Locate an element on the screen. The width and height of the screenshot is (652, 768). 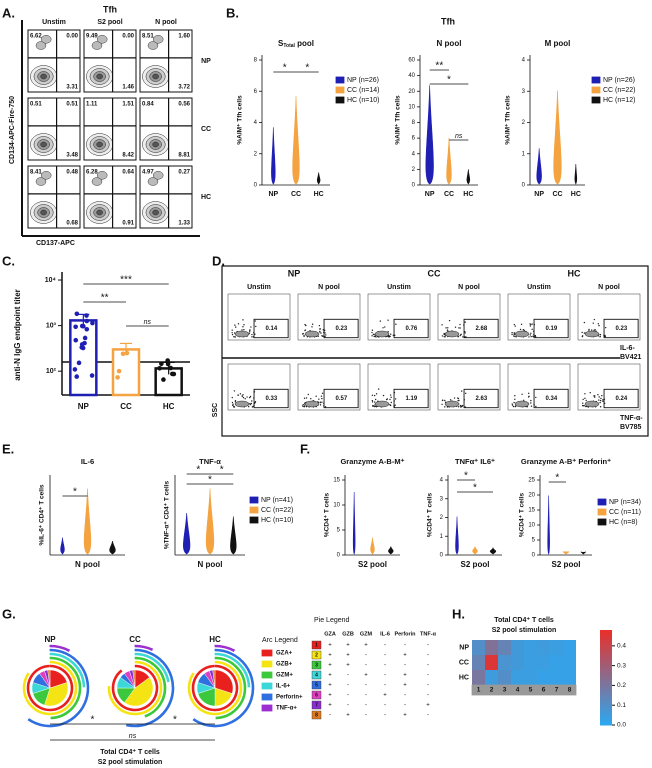
axis-label: %TNF-α⁺ CD4⁺ T cells is located at coordinates (167, 514).